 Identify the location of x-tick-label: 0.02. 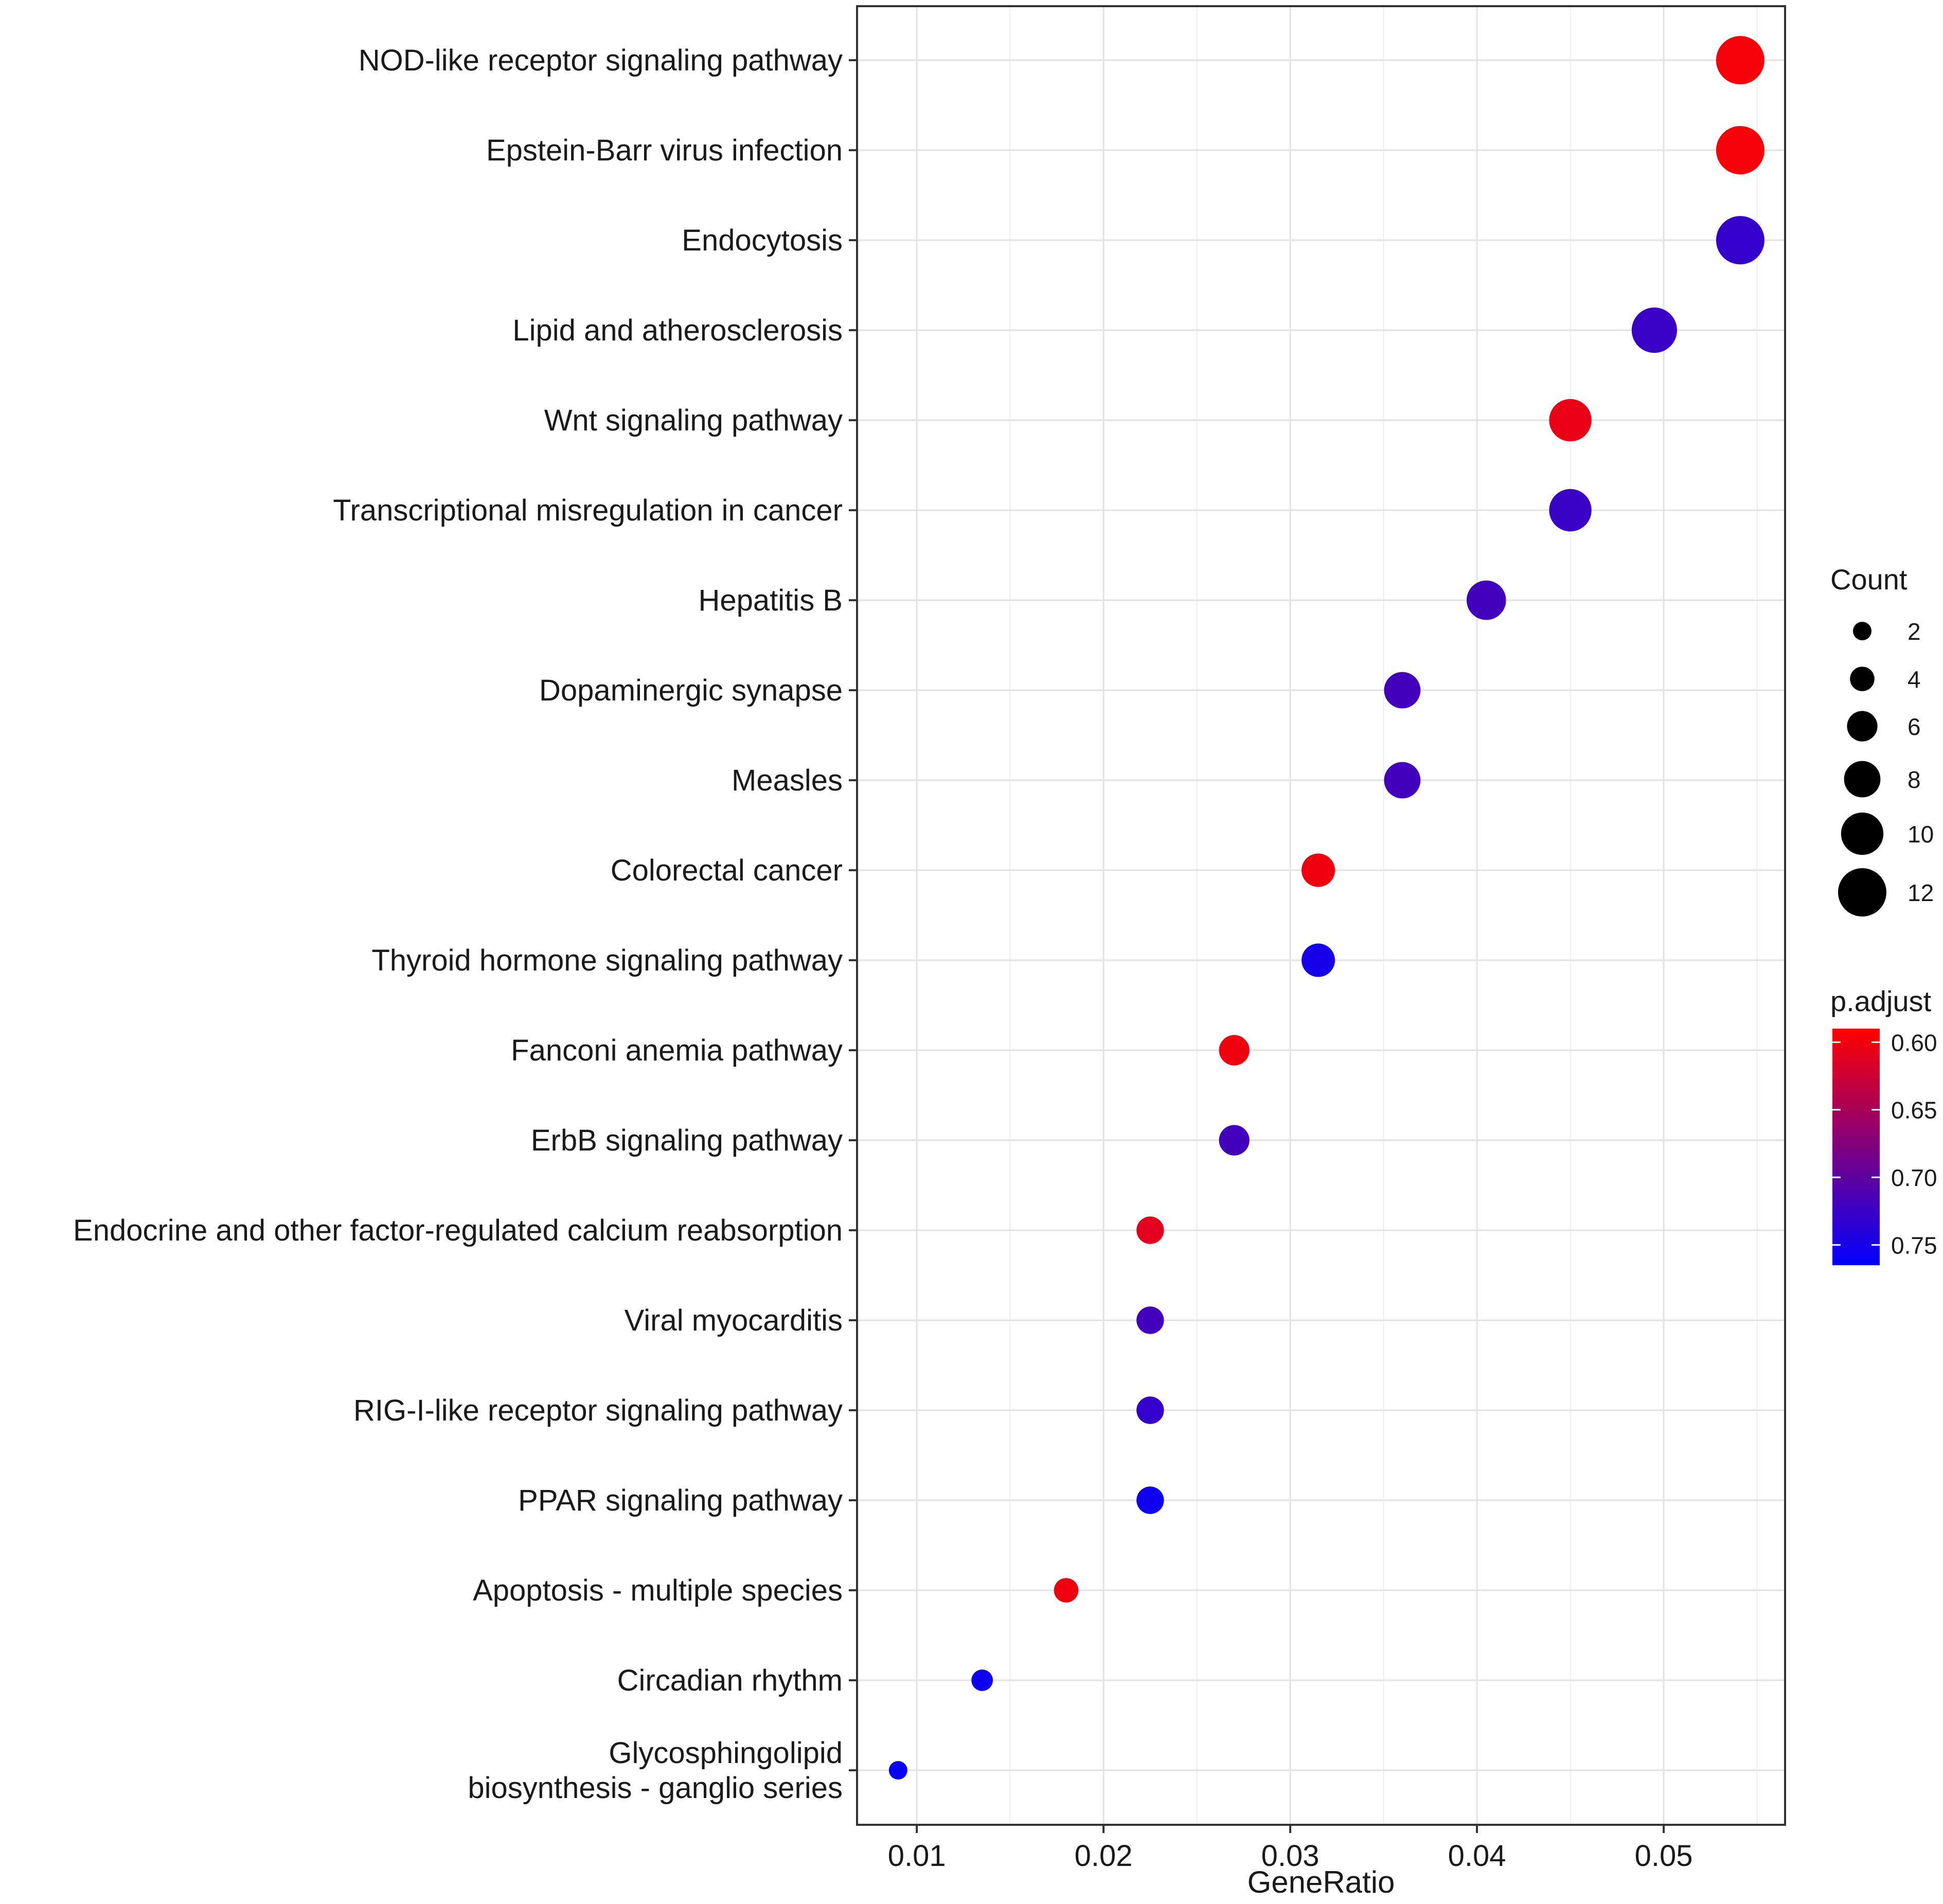
(1104, 1856).